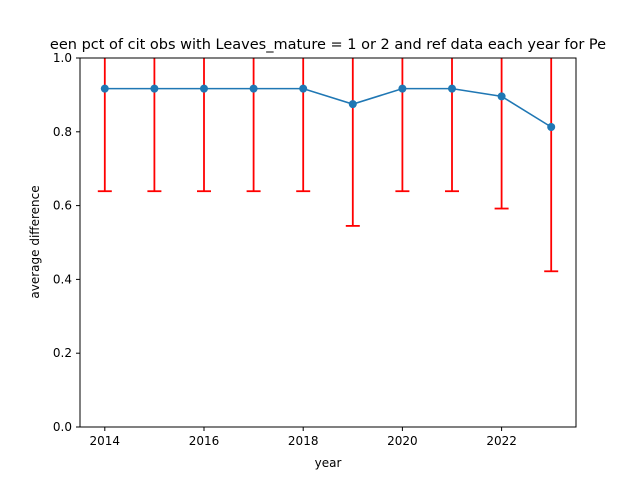 The width and height of the screenshot is (640, 480). Describe the element at coordinates (62, 206) in the screenshot. I see `y-tick-label: 0.6` at that location.